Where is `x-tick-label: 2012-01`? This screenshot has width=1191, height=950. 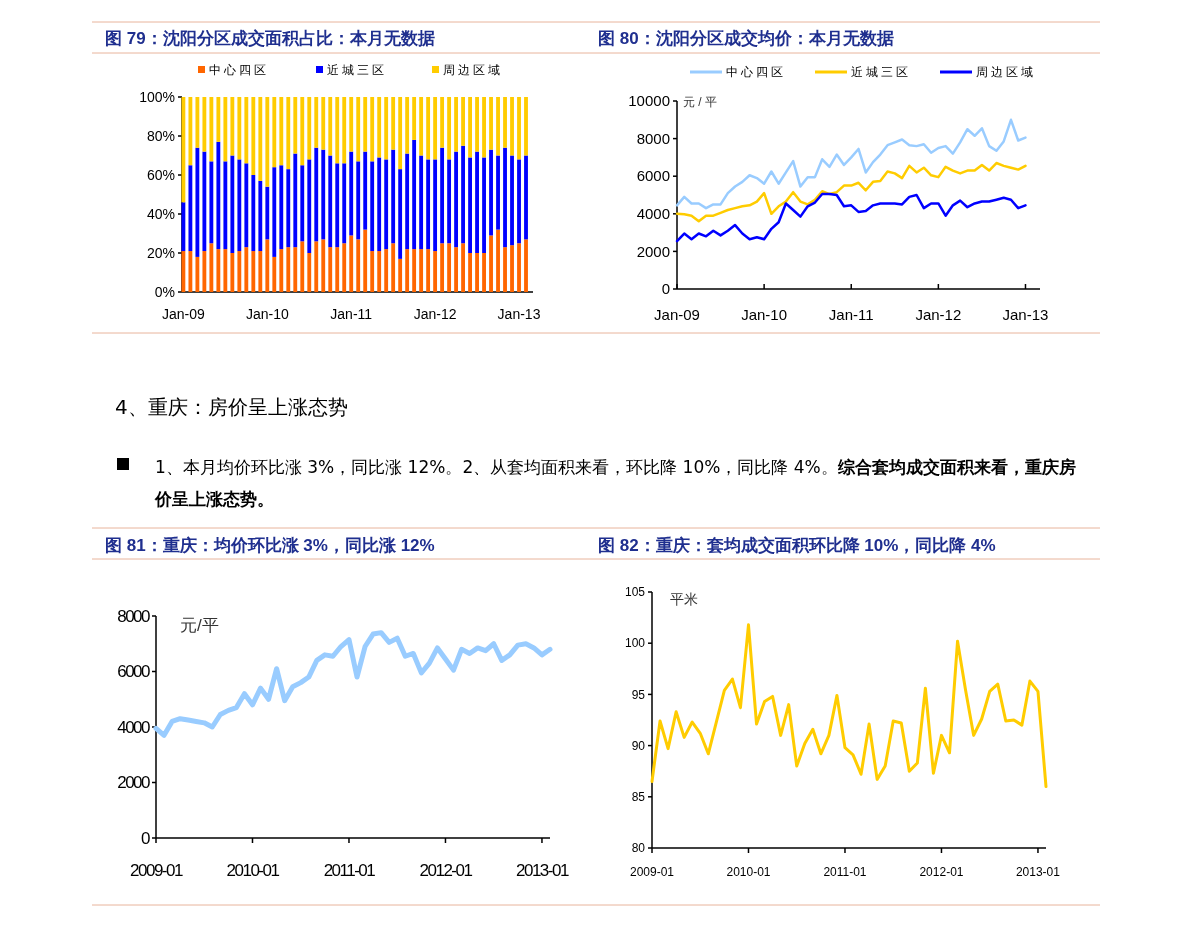 x-tick-label: 2012-01 is located at coordinates (941, 872).